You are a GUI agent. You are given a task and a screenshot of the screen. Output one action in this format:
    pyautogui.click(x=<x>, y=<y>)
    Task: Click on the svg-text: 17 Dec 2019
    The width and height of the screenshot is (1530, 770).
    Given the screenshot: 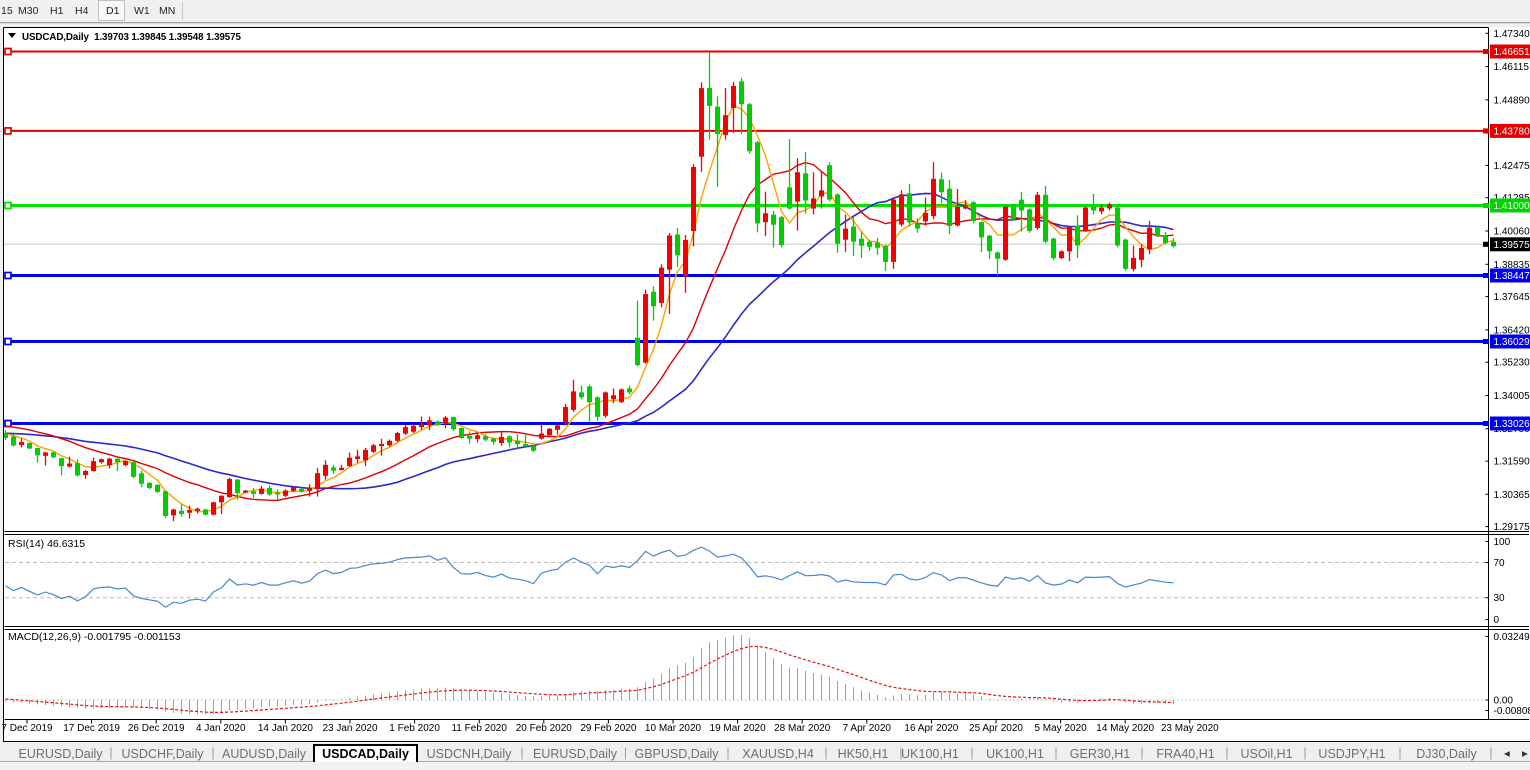 What is the action you would take?
    pyautogui.click(x=91, y=728)
    